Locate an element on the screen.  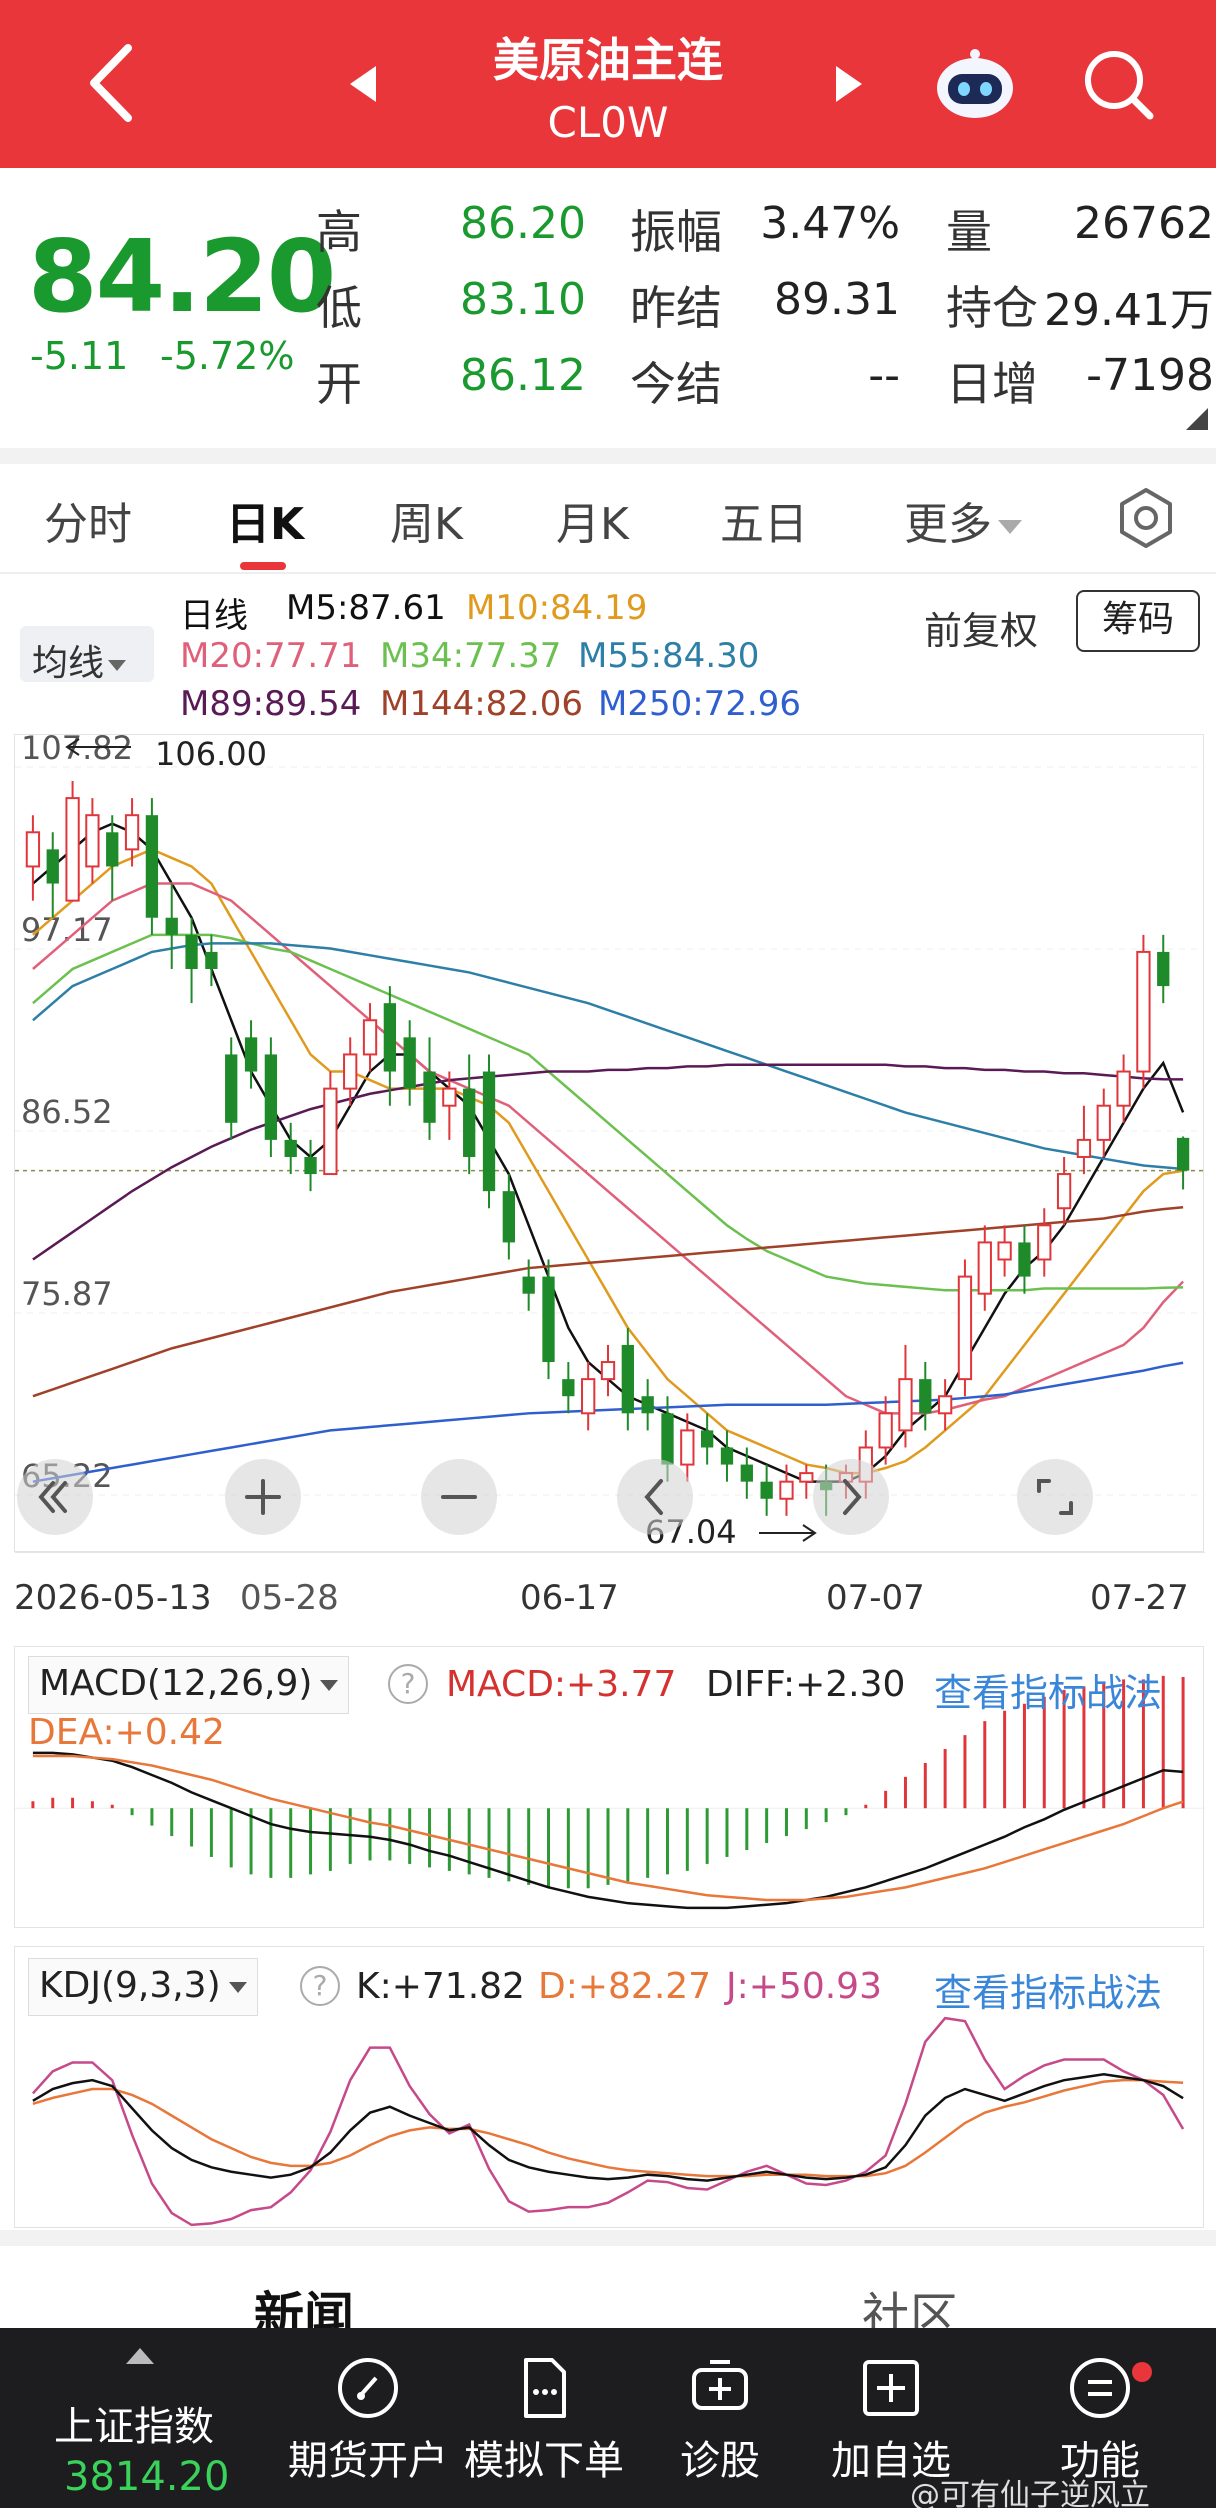
news-tabs: 新闻 社区 is located at coordinates (608, 2287).